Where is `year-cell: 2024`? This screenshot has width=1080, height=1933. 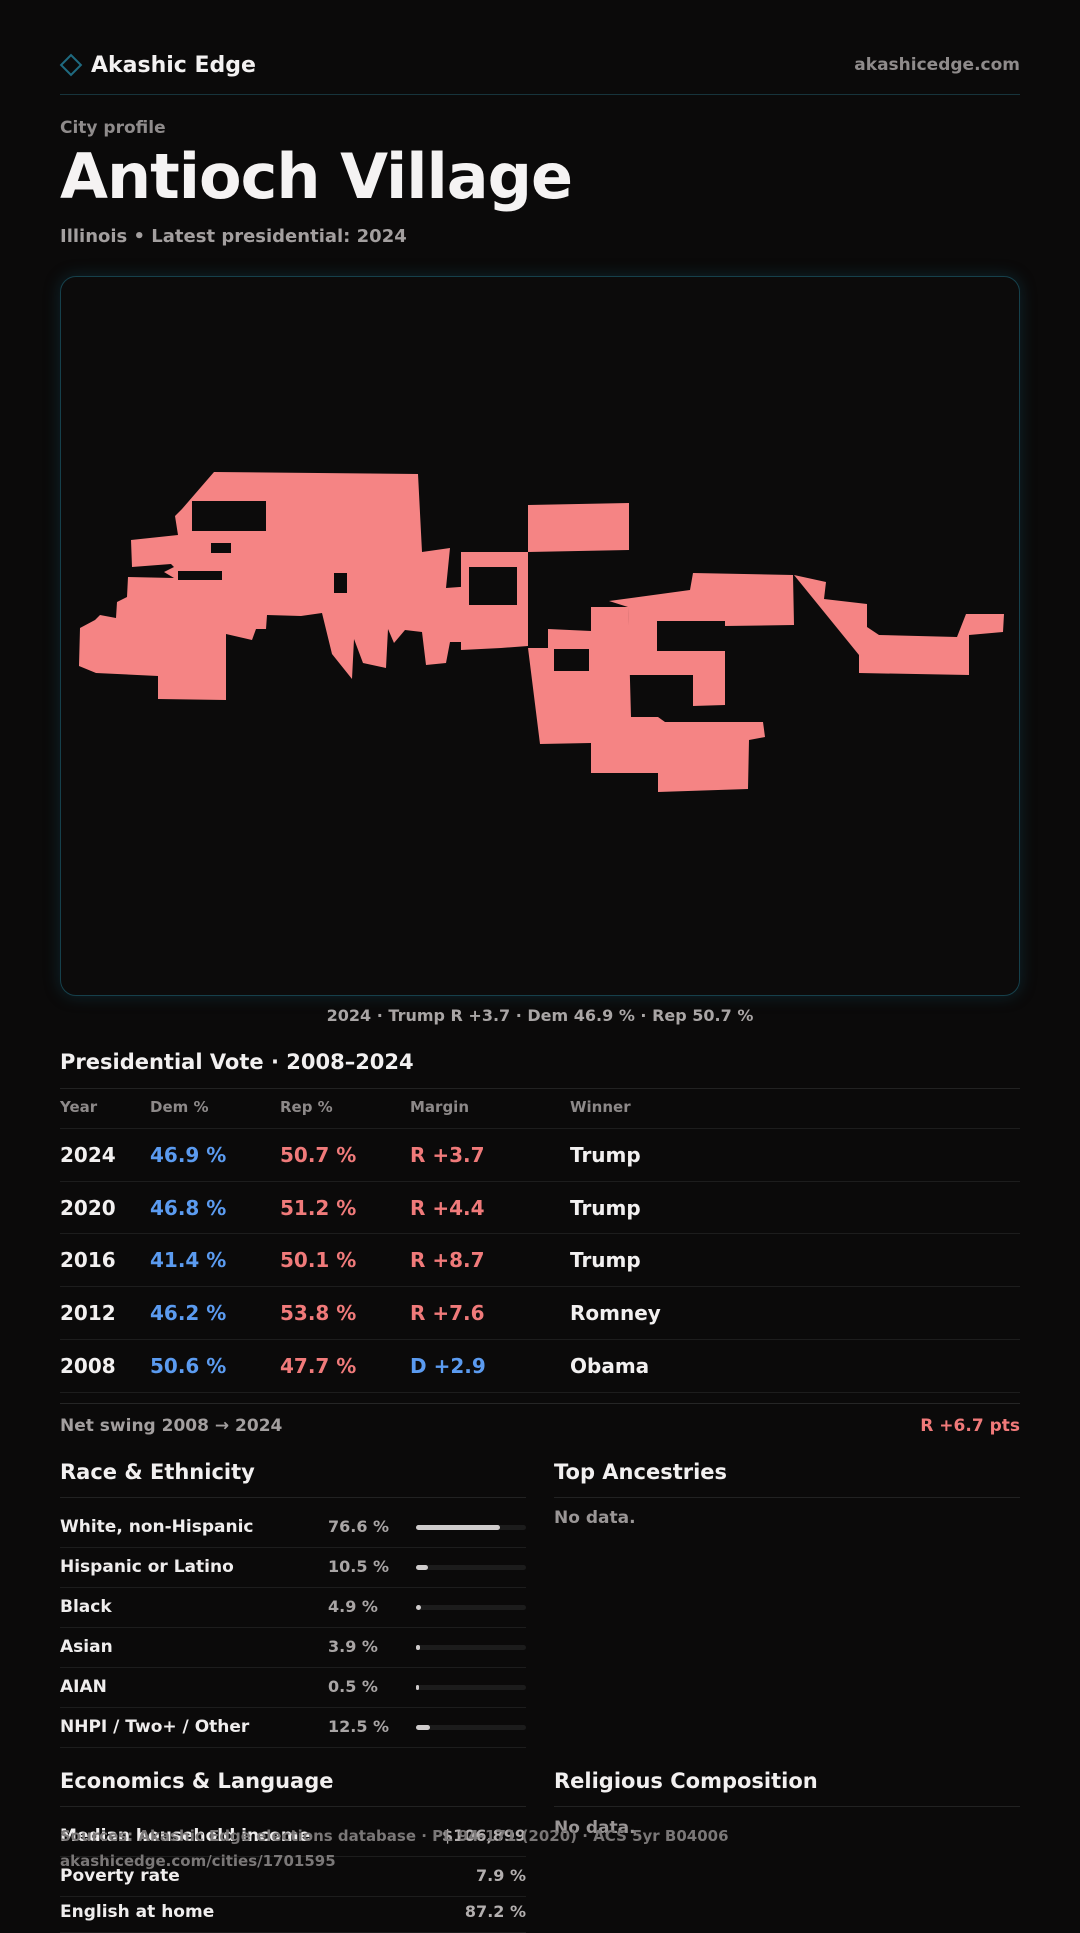
year-cell: 2024 is located at coordinates (88, 1155).